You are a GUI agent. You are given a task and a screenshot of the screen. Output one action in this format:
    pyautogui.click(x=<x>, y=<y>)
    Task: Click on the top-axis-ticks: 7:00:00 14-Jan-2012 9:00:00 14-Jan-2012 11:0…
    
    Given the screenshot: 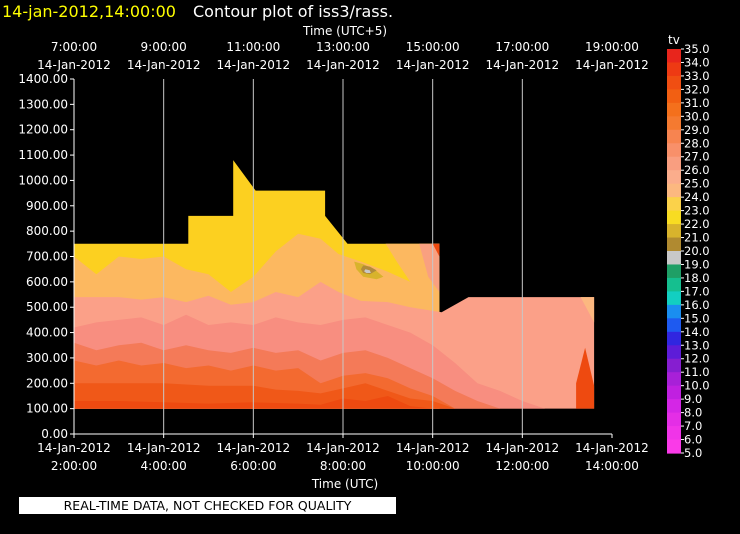 What is the action you would take?
    pyautogui.click(x=343, y=56)
    